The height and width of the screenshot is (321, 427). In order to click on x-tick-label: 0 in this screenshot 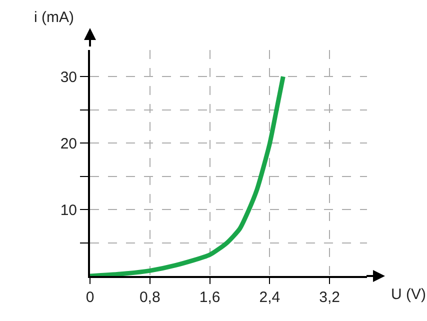, I will do `click(90, 297)`.